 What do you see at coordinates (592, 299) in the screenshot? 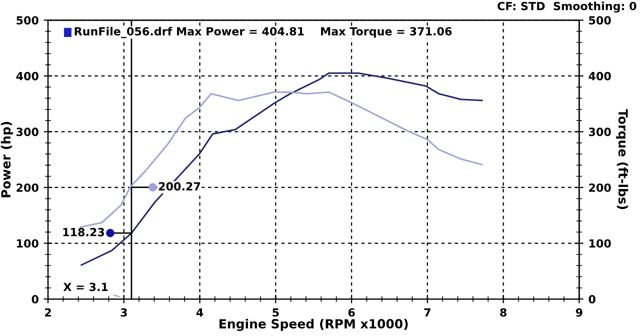
I see `y2-tick-label: 0` at bounding box center [592, 299].